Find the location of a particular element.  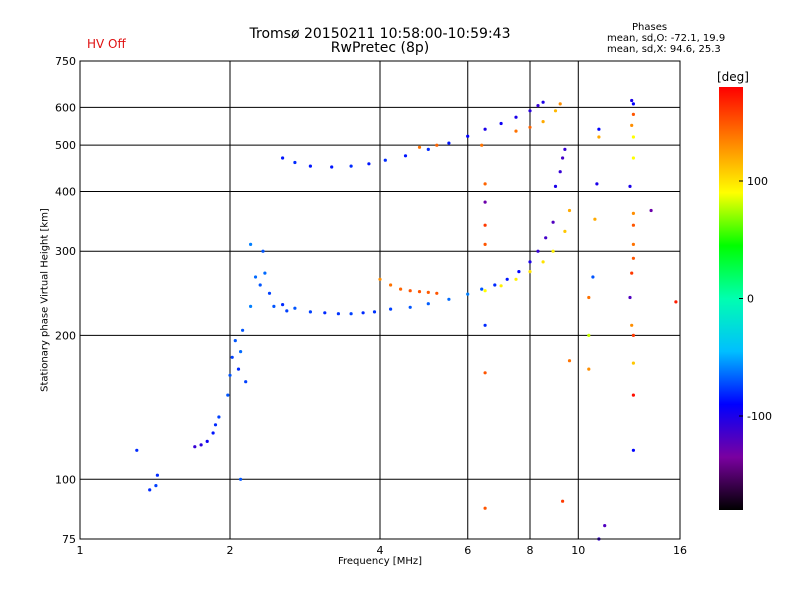

colorbar-tick-label: -100 is located at coordinates (759, 416).